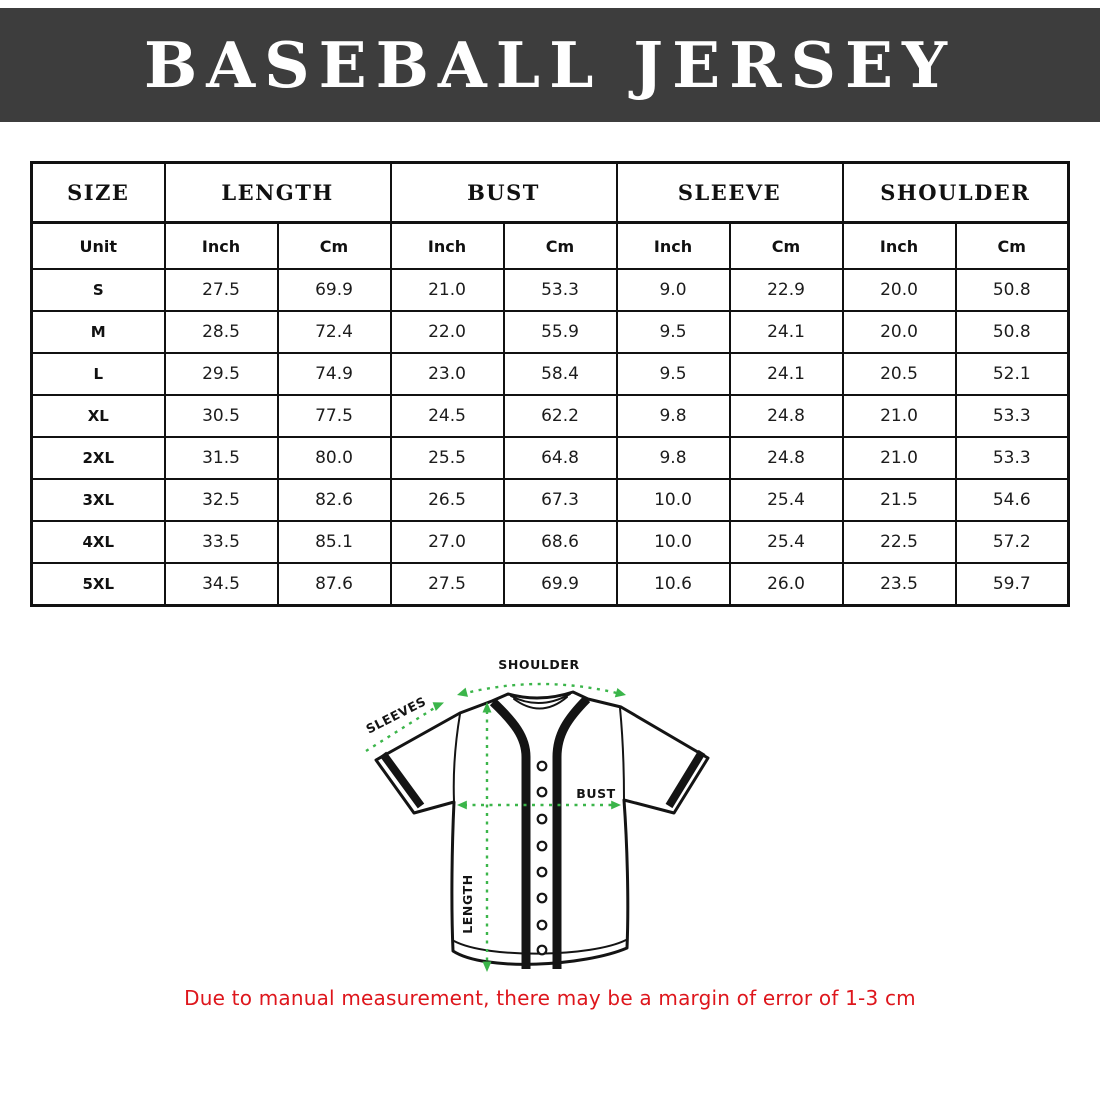 This screenshot has height=1100, width=1100. I want to click on measure-lines, so click(493, 822).